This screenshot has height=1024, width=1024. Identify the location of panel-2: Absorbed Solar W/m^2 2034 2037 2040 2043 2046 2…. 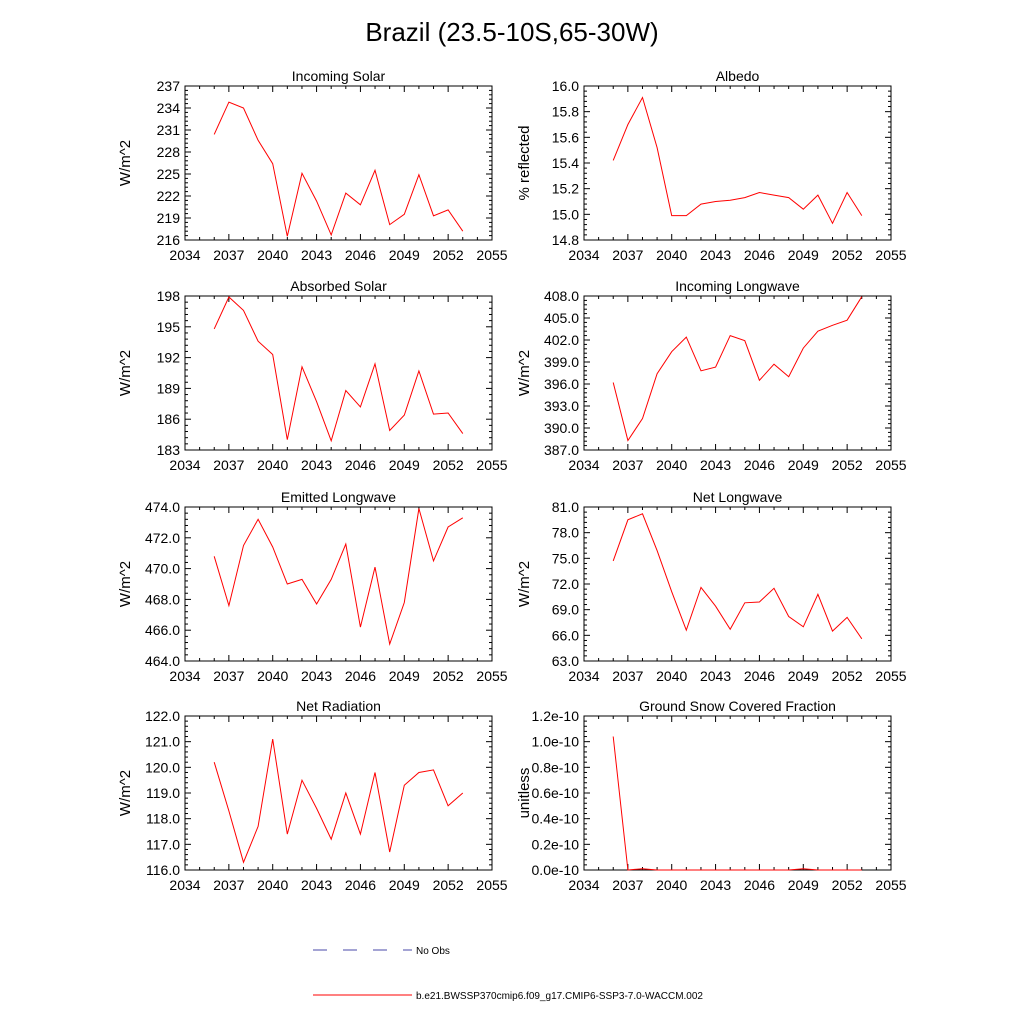
(312, 375).